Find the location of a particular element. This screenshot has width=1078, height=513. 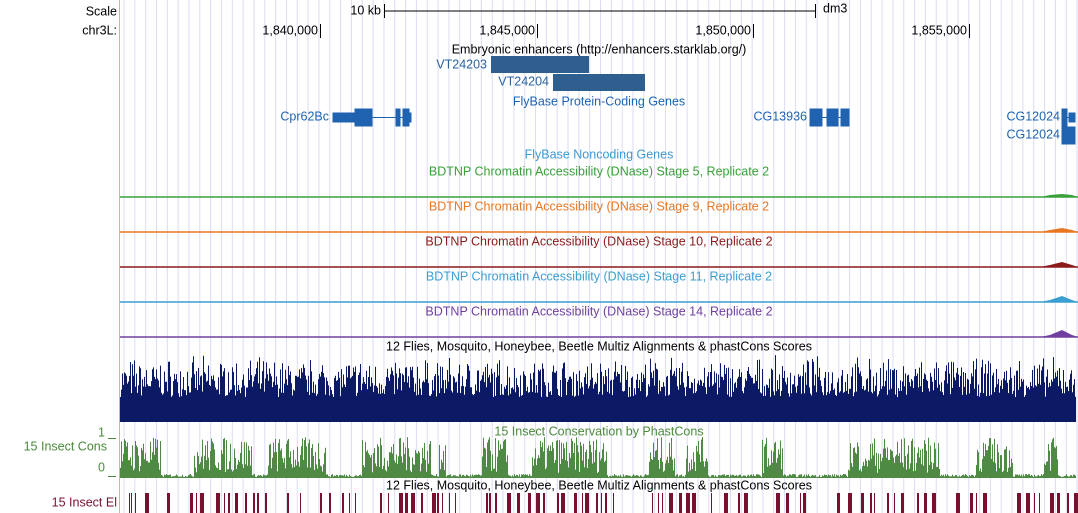

scale-bar-label: 10 kb is located at coordinates (365, 10).